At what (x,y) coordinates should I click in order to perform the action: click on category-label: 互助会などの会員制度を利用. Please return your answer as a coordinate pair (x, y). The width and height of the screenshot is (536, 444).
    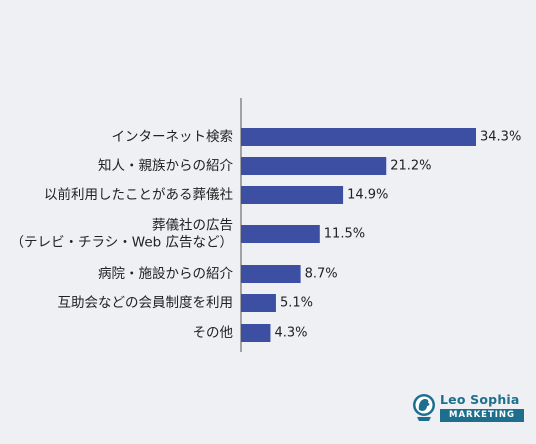
    Looking at the image, I should click on (146, 303).